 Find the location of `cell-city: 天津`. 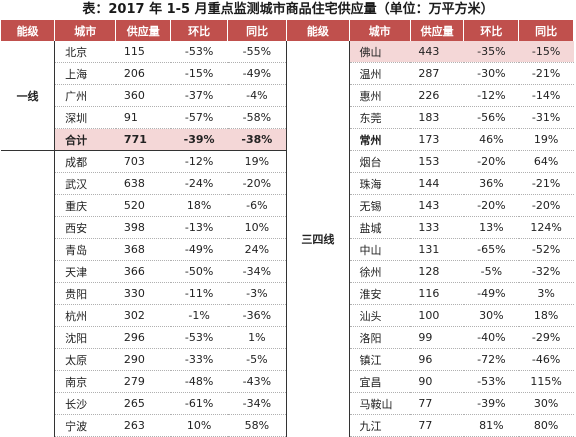

cell-city: 天津 is located at coordinates (85, 271).